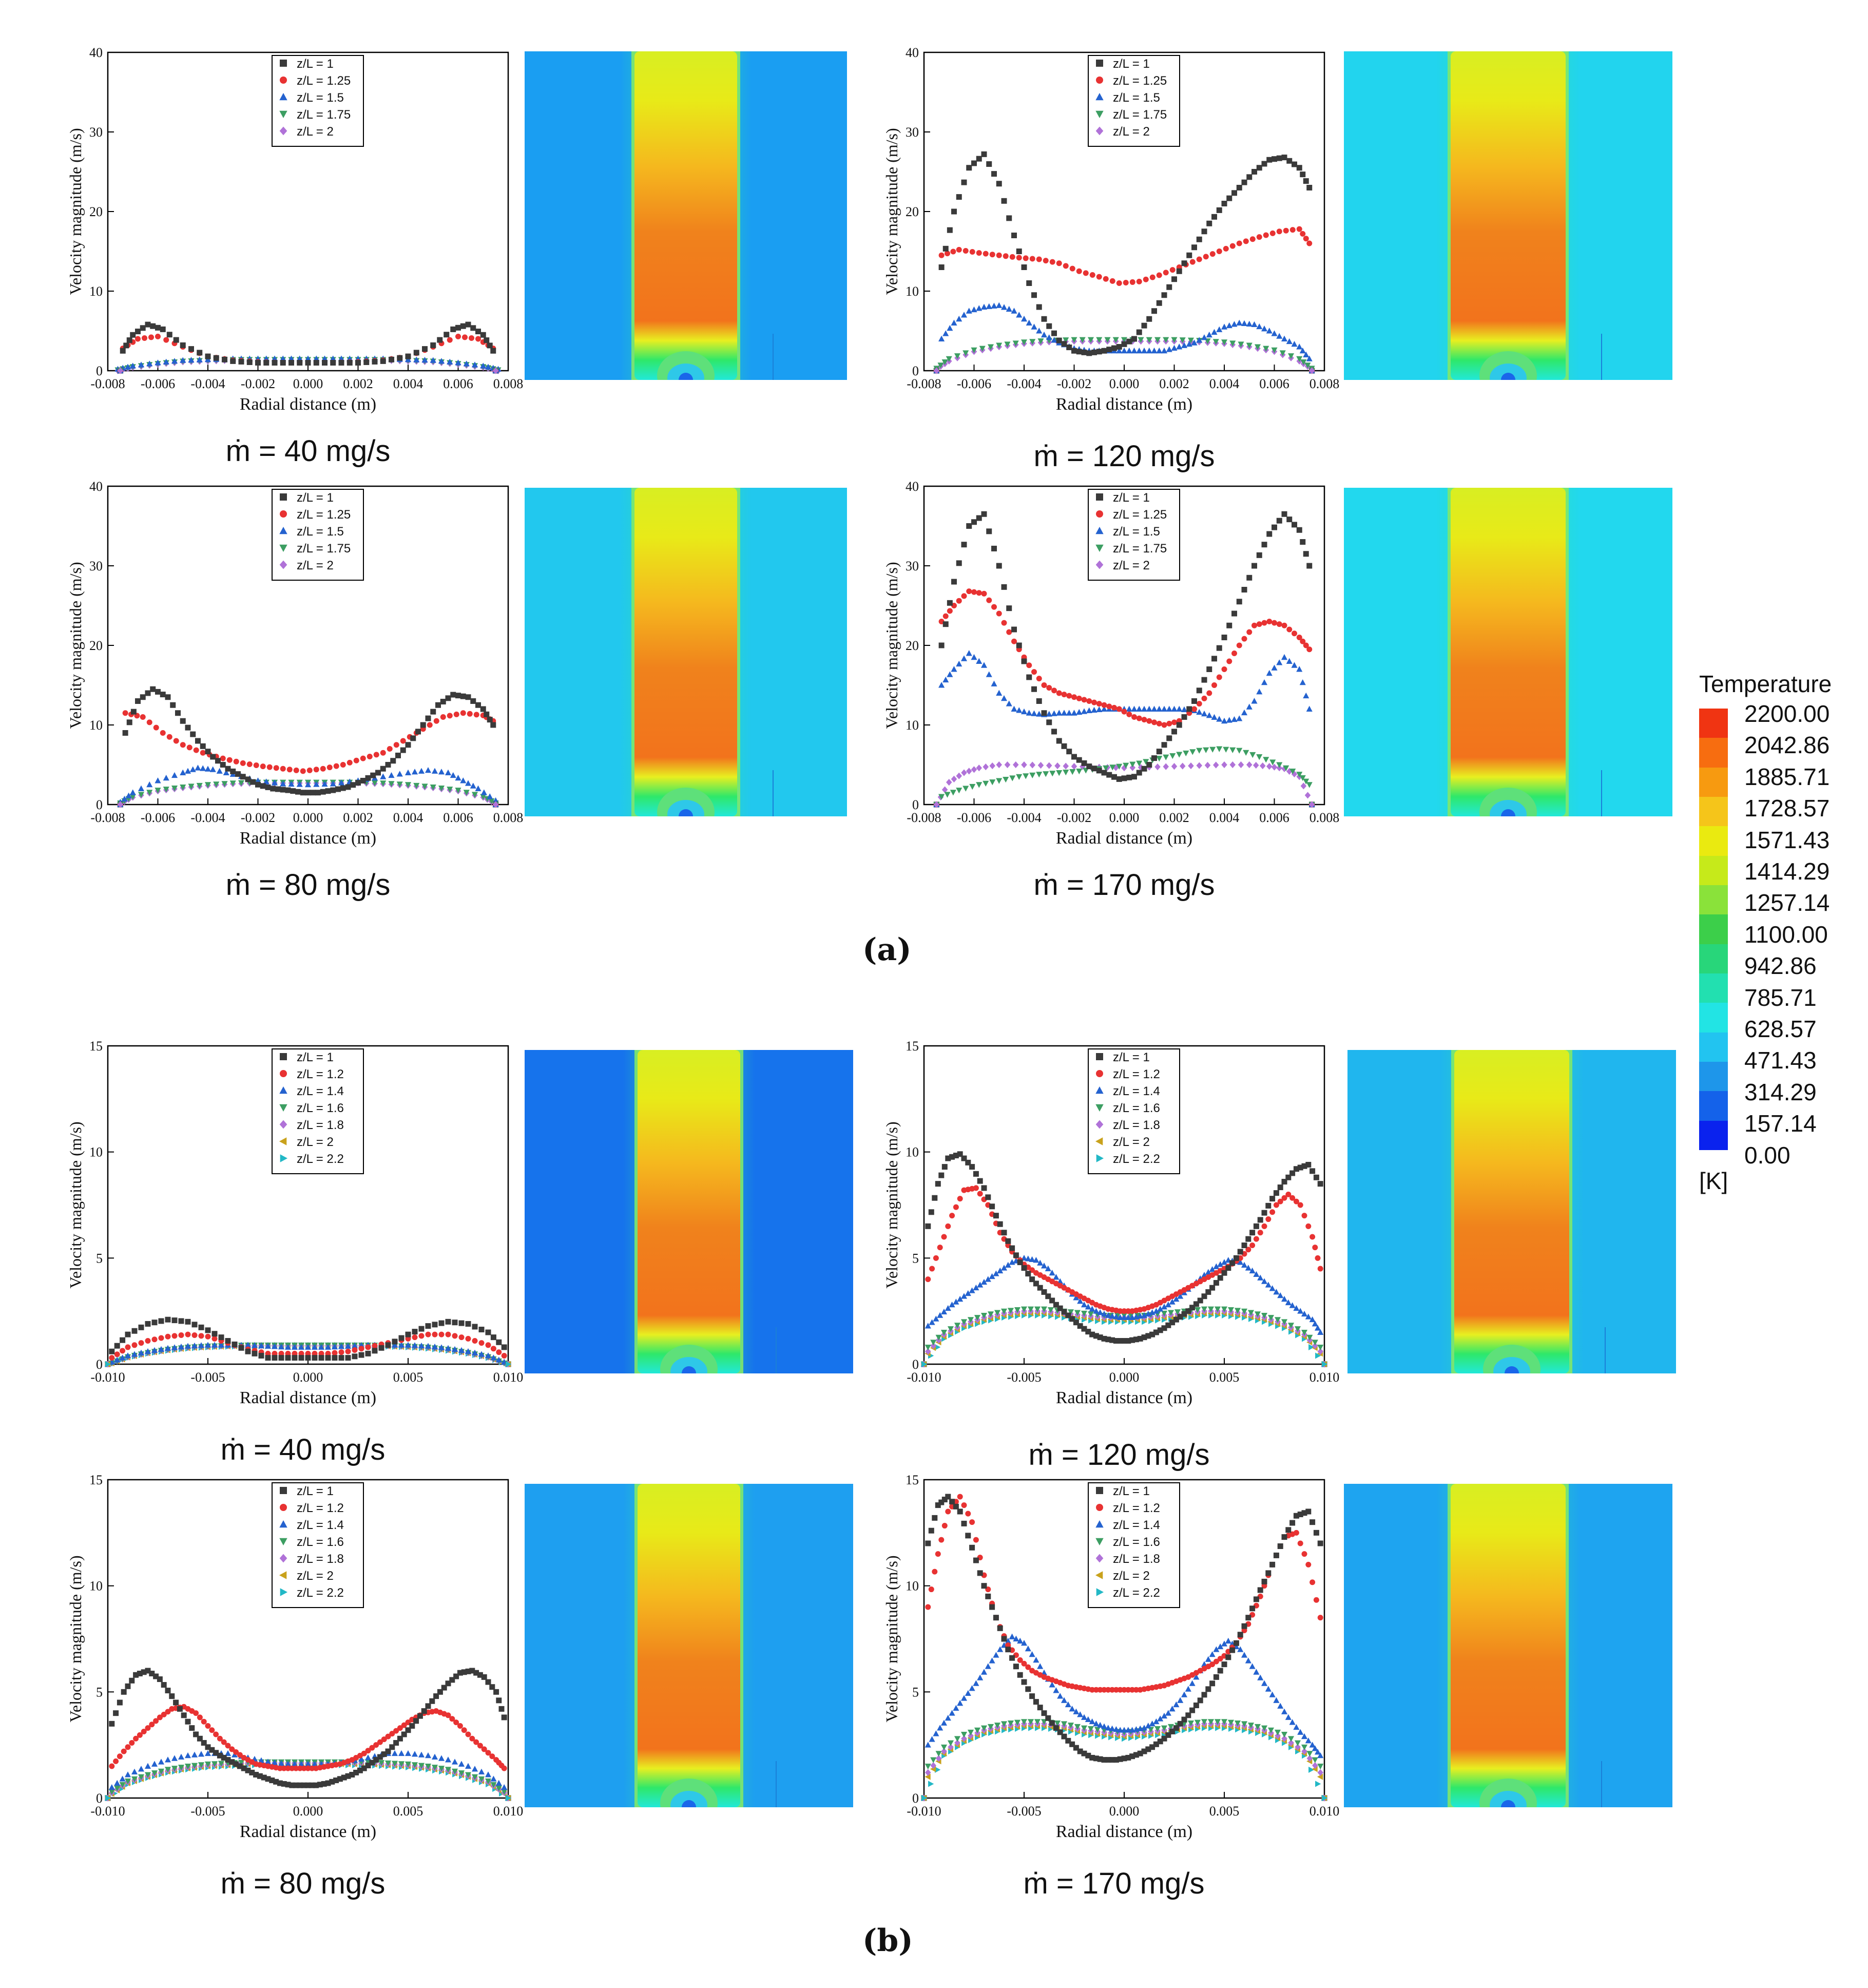 The width and height of the screenshot is (1868, 1988). Describe the element at coordinates (324, 81) in the screenshot. I see `legend-label: z/L = 1.25` at that location.